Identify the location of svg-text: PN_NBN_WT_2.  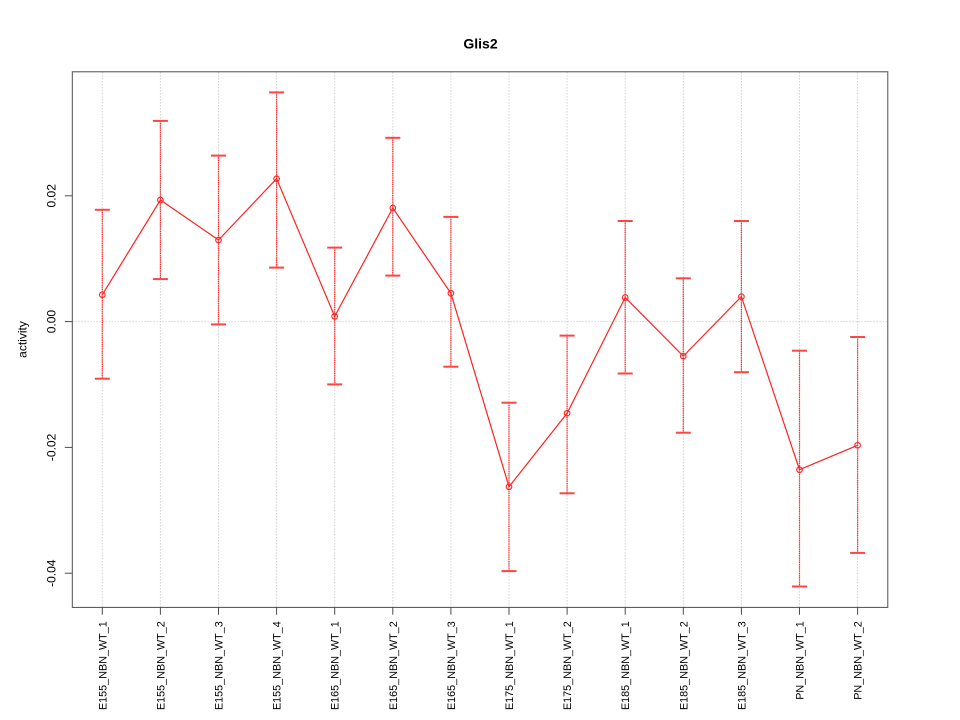
(859, 660).